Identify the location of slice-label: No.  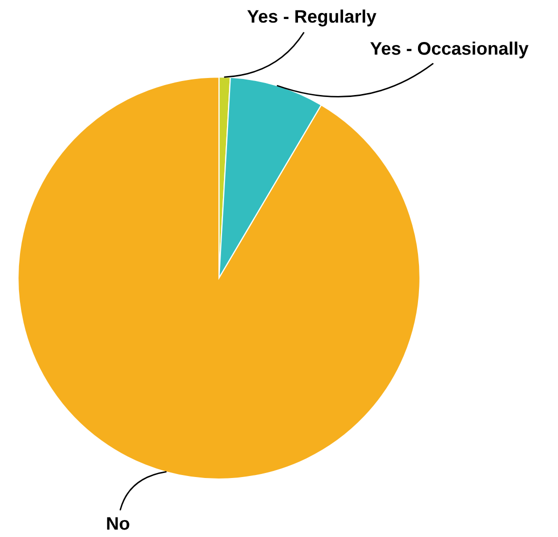
(118, 523).